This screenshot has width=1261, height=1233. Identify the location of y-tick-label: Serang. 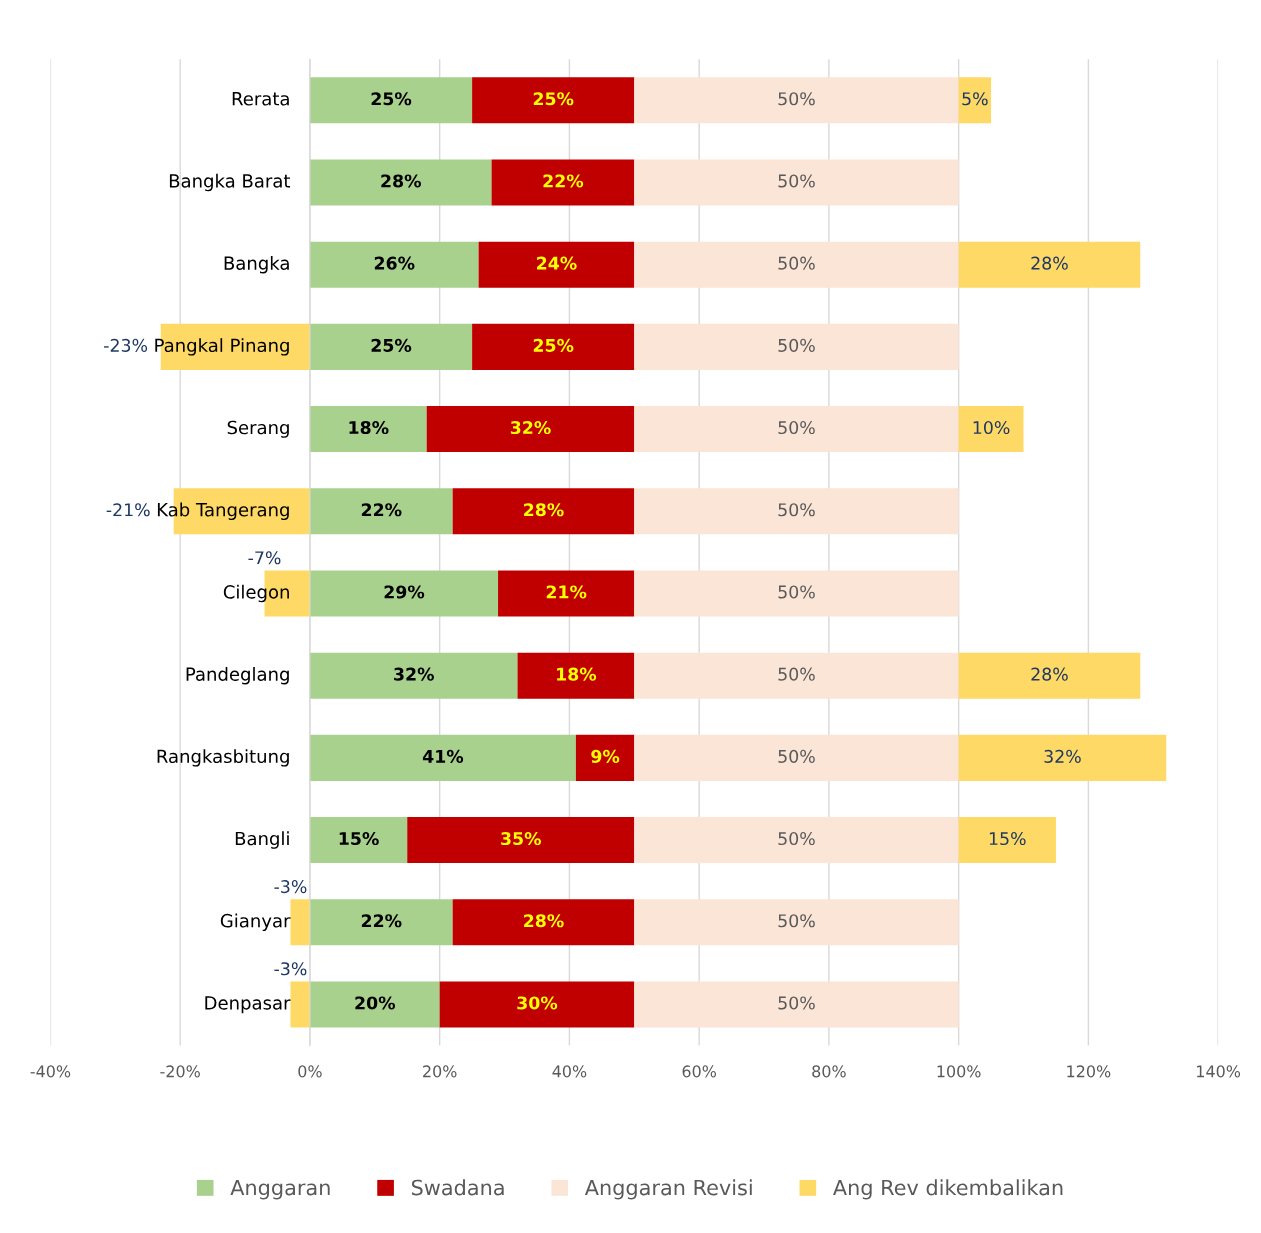
(258, 429).